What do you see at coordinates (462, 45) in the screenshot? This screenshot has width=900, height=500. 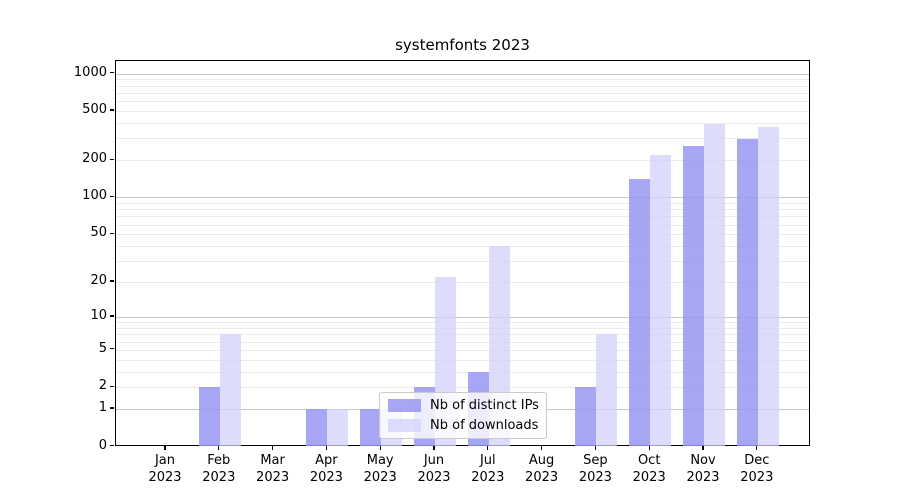 I see `chart-title: systemfonts 2023` at bounding box center [462, 45].